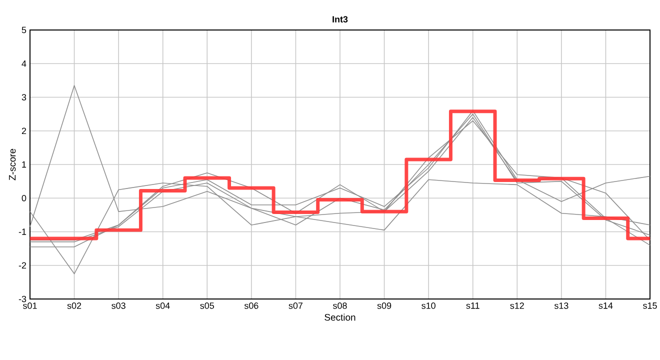 The image size is (660, 360). Describe the element at coordinates (12, 164) in the screenshot. I see `y-axis-title: Z-score` at that location.